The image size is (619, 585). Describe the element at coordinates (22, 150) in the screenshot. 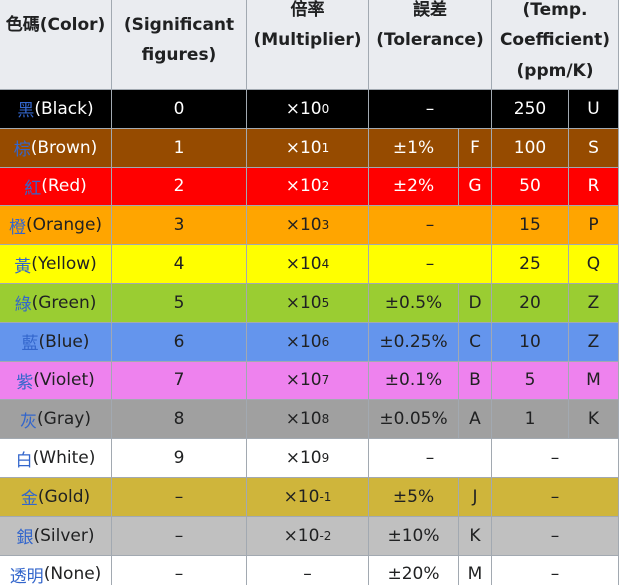

I see `color-link: 棕` at that location.